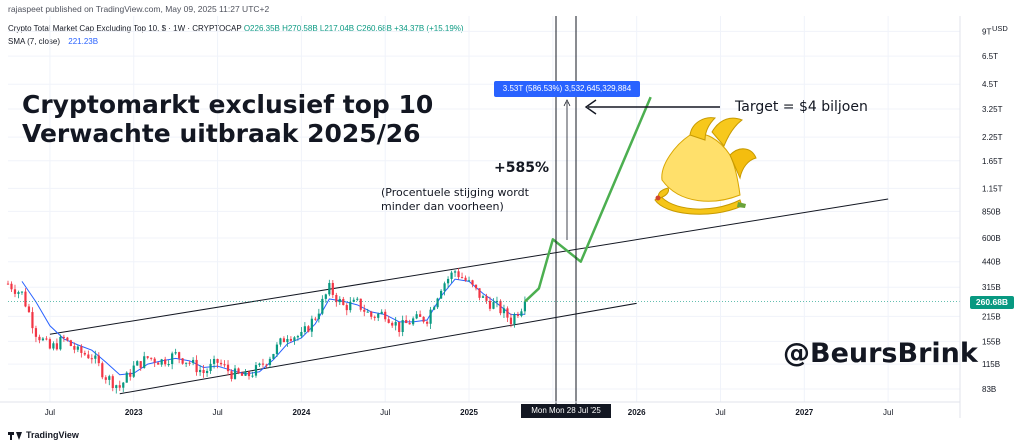 This screenshot has width=1024, height=447. Describe the element at coordinates (991, 238) in the screenshot. I see `y-tick-label: 600B` at that location.